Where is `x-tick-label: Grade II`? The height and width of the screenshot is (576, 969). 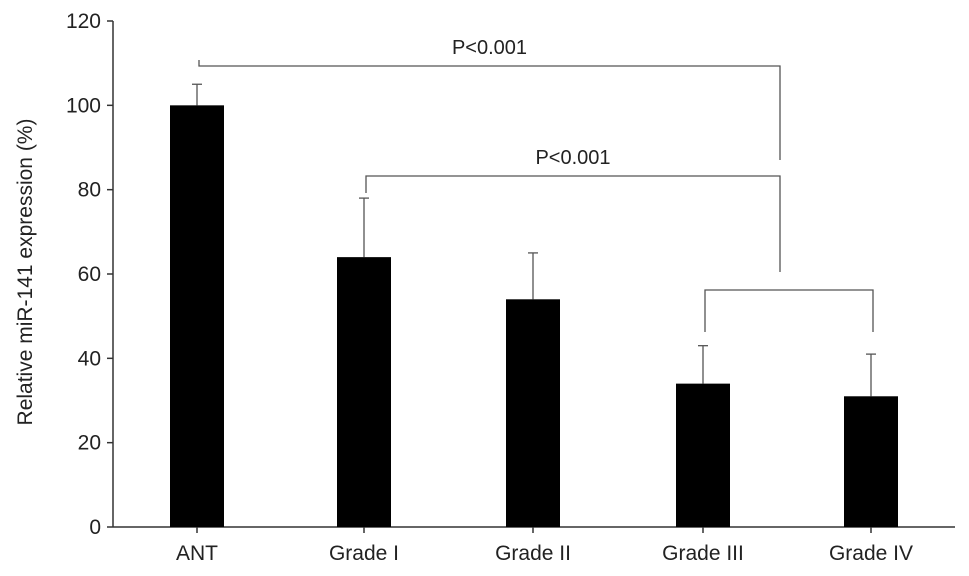
x-tick-label: Grade II is located at coordinates (533, 553).